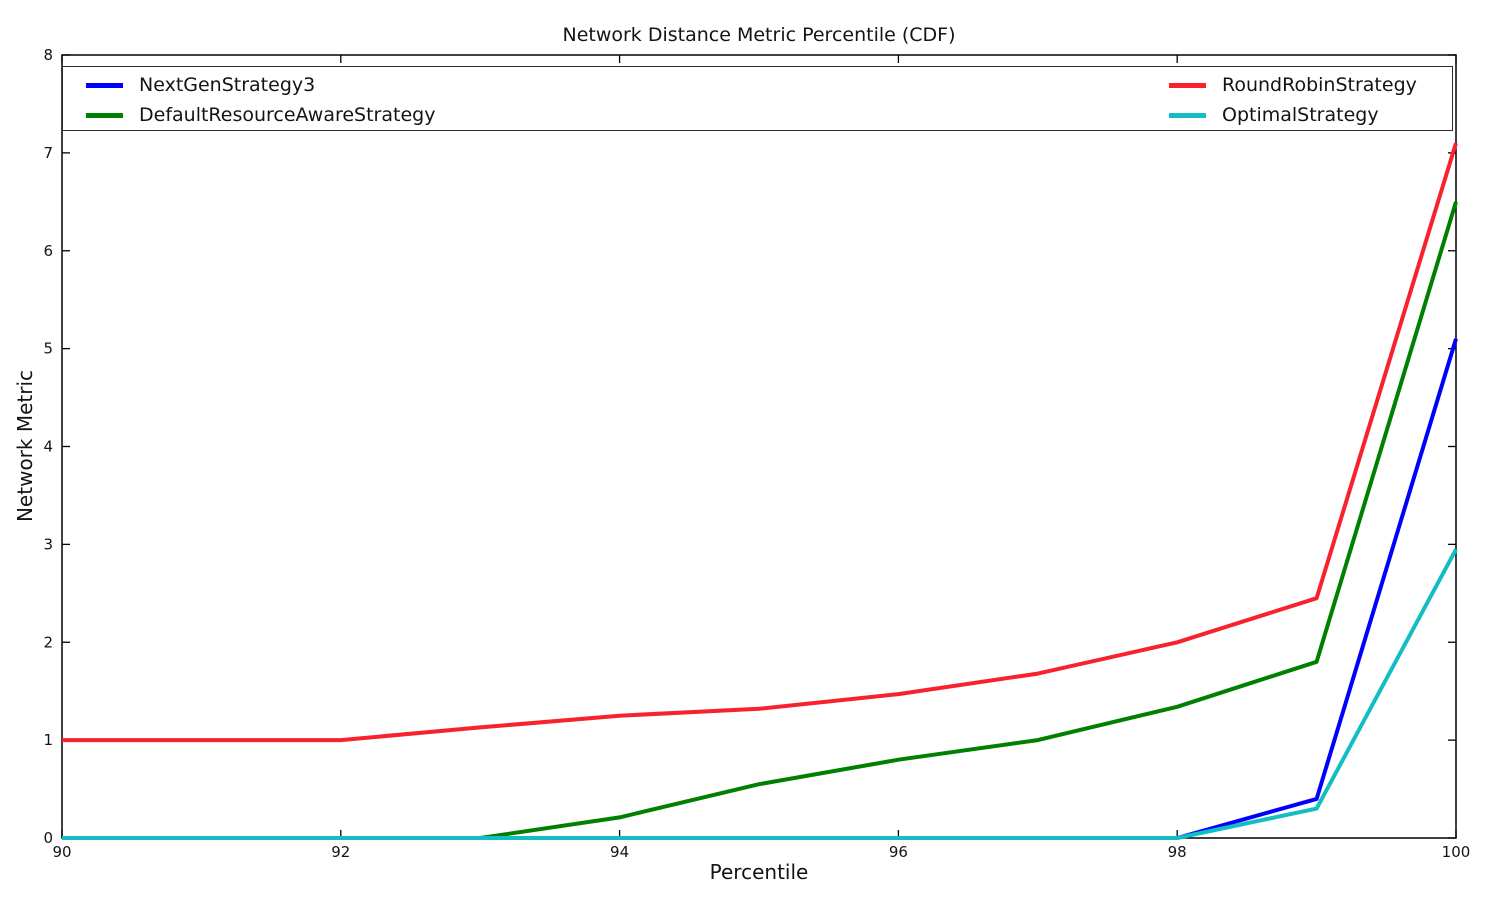 The image size is (1506, 902). Describe the element at coordinates (759, 35) in the screenshot. I see `chart-title: Network Distance Metric Percentile (CDF)` at that location.